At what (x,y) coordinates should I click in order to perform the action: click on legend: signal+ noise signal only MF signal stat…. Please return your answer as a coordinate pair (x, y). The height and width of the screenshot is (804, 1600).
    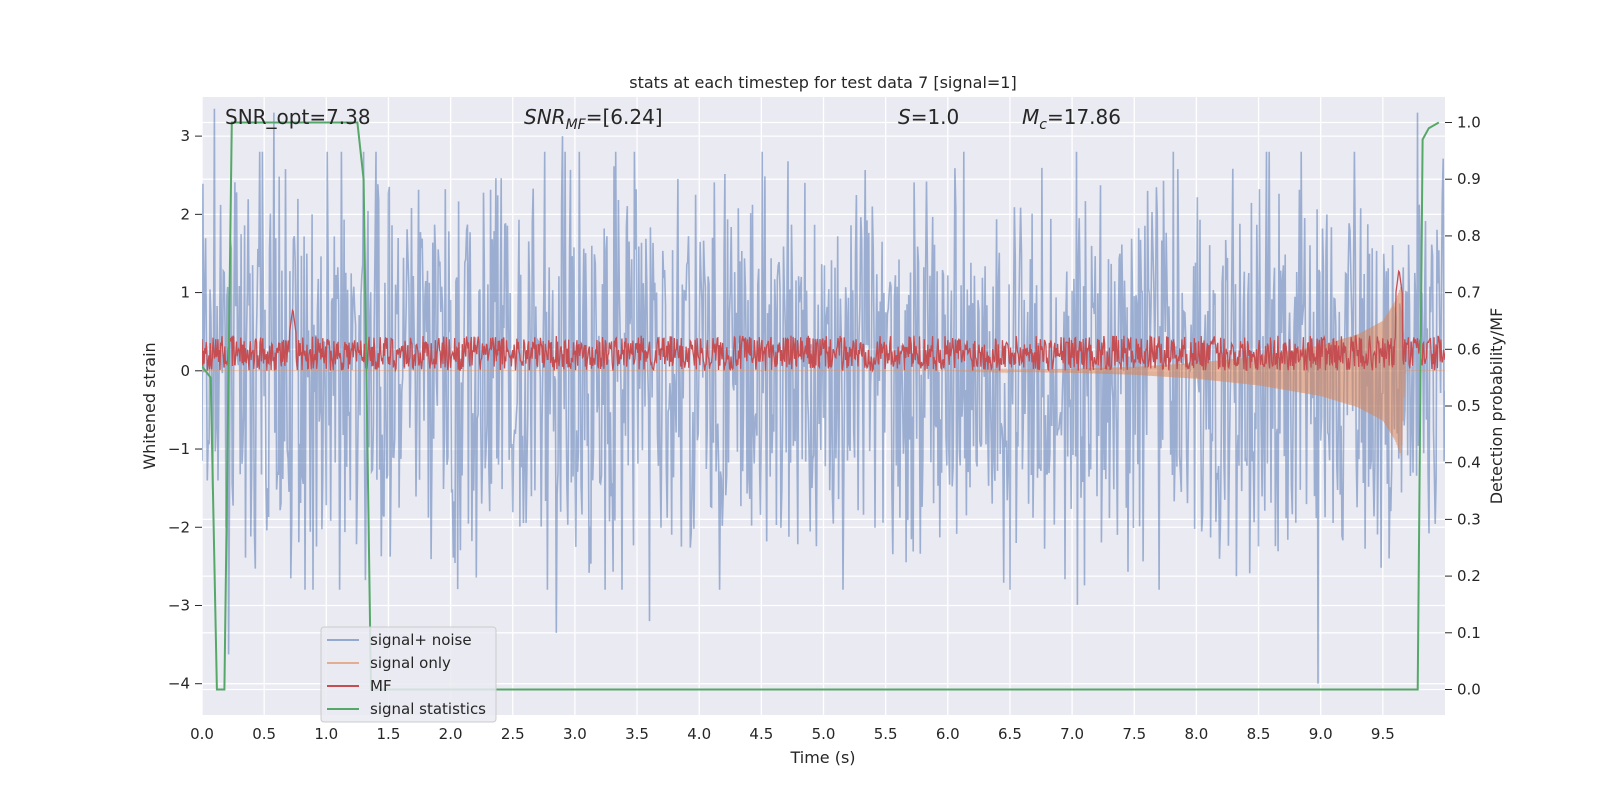
    Looking at the image, I should click on (408, 674).